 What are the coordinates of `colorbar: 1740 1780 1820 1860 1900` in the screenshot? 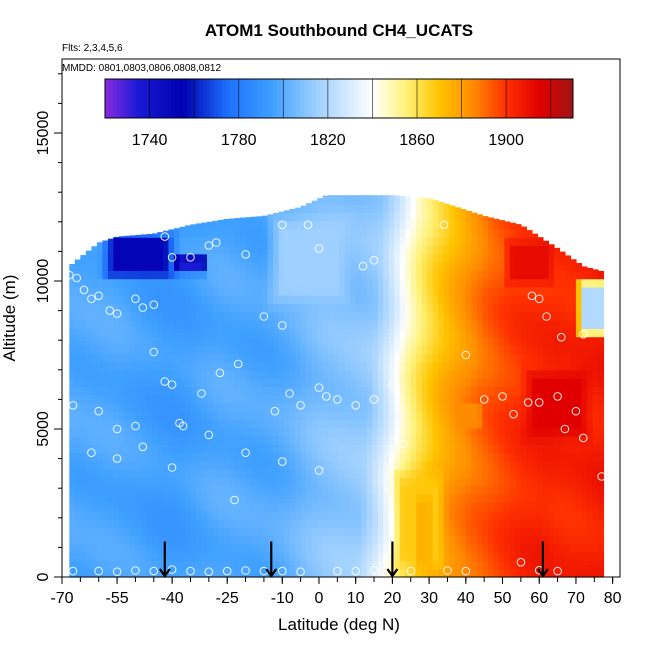 It's located at (339, 113).